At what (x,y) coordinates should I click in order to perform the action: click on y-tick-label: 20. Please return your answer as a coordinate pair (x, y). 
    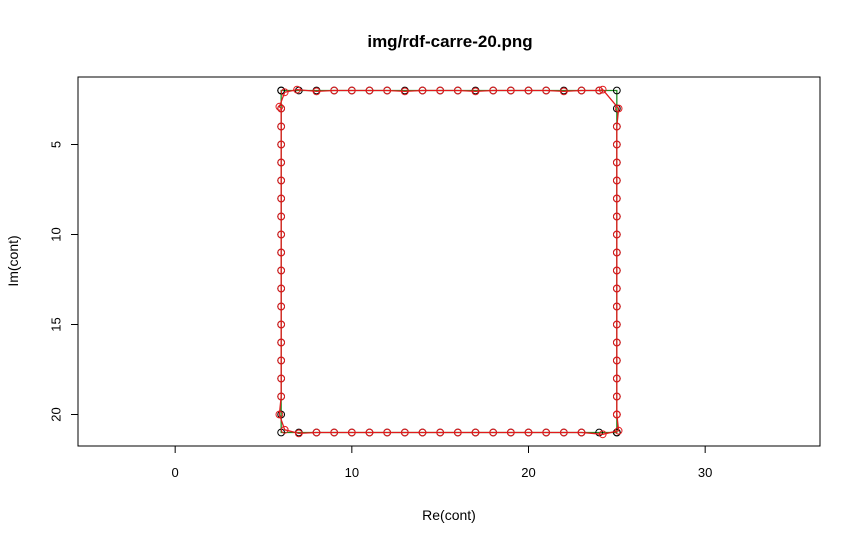
    Looking at the image, I should click on (56, 414).